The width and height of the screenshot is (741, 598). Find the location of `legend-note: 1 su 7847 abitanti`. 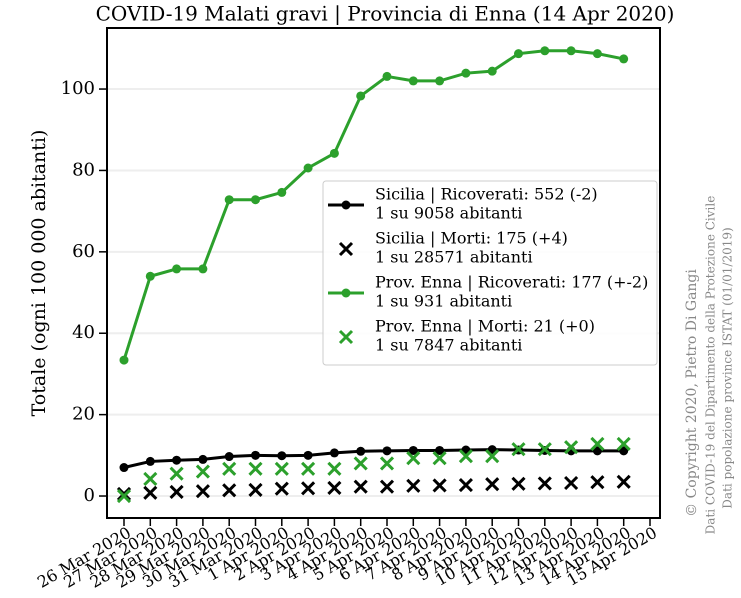

legend-note: 1 su 7847 abitanti is located at coordinates (448, 345).